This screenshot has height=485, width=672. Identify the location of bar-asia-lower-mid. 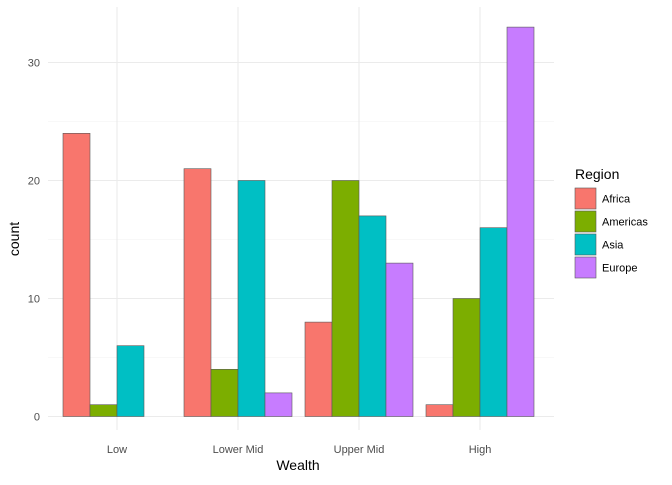
(251, 298).